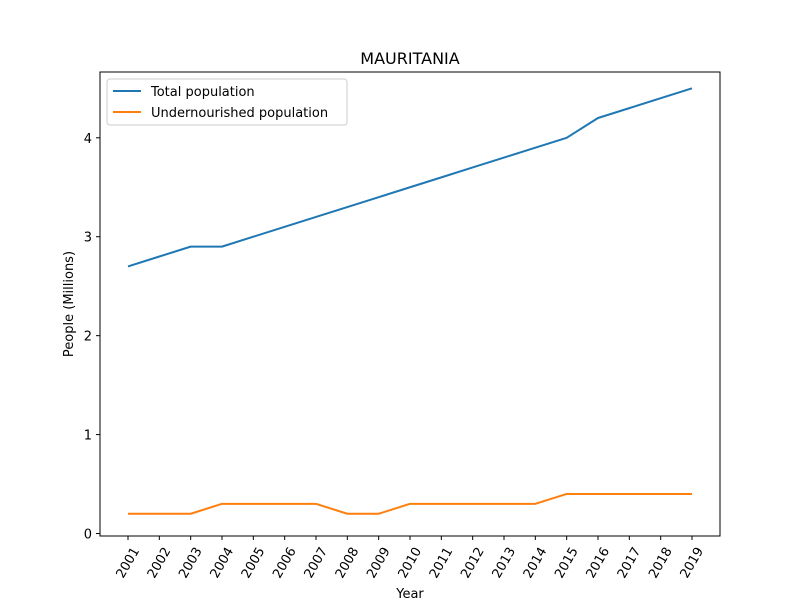 The image size is (800, 600). What do you see at coordinates (88, 139) in the screenshot?
I see `y-tick-label: 4` at bounding box center [88, 139].